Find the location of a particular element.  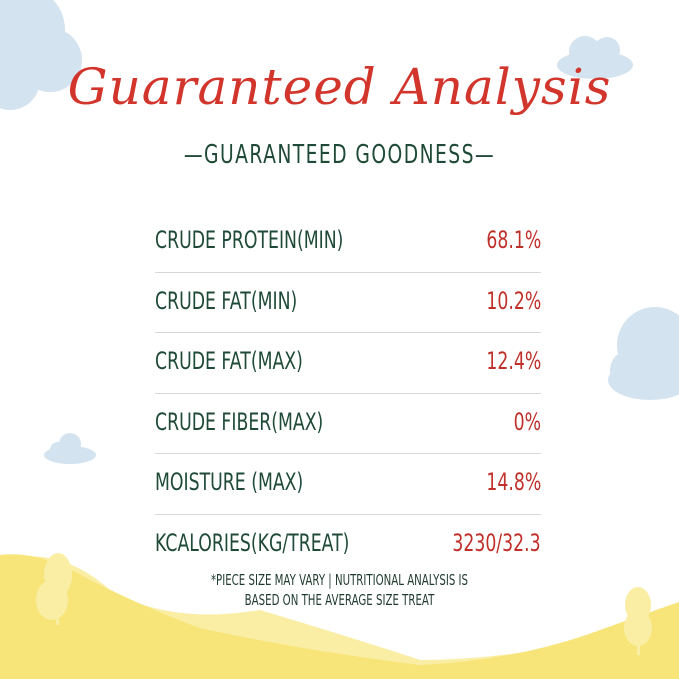

footnote-line: BASED ON THE AVERAGE SIZE TREAT is located at coordinates (339, 600).